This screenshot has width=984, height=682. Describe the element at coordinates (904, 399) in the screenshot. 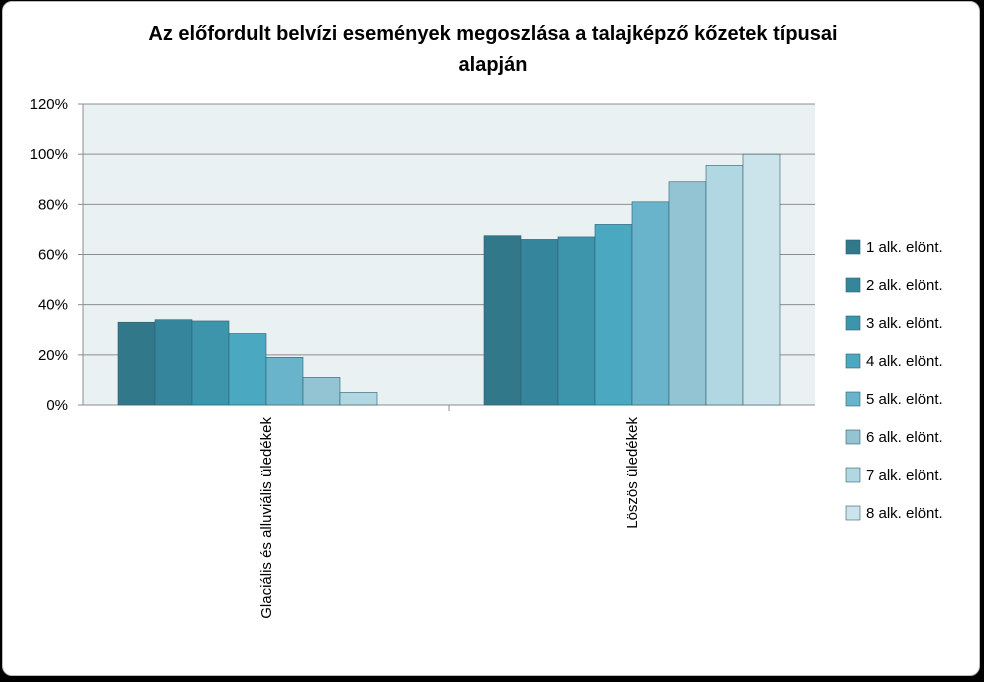

I see `legend-label: 5 alk. elönt.` at that location.